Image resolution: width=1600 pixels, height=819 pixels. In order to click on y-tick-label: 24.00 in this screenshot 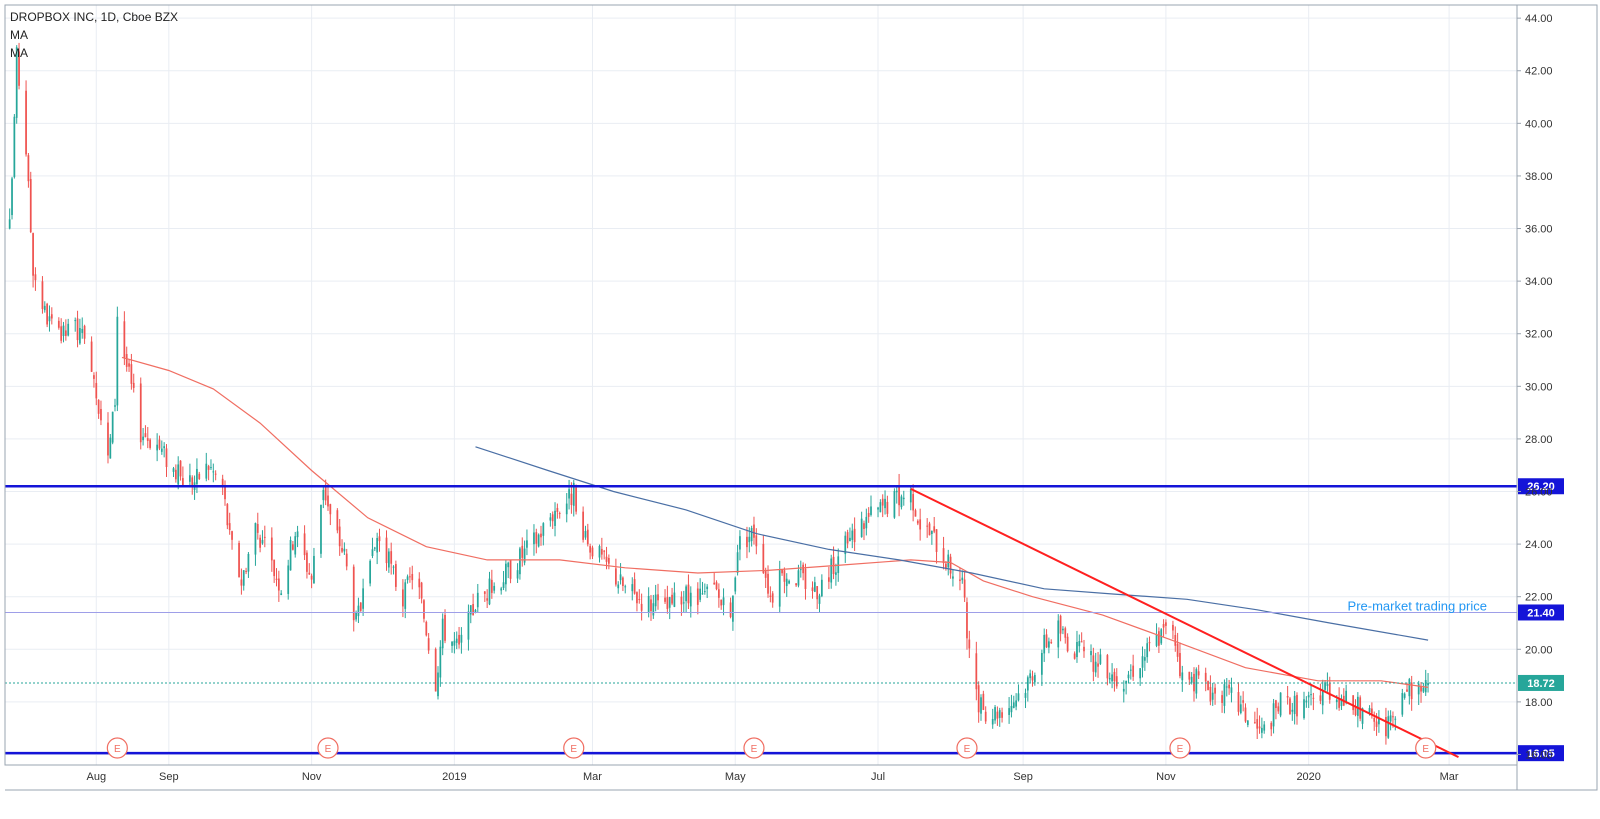, I will do `click(1539, 545)`.